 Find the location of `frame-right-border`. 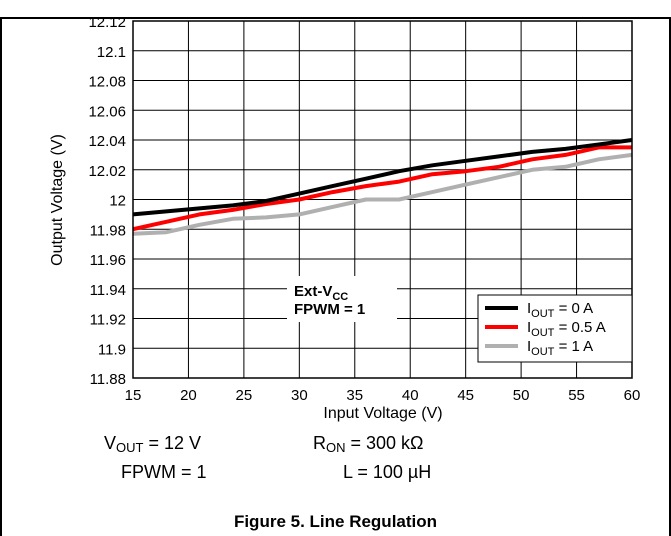

frame-right-border is located at coordinates (670, 277).